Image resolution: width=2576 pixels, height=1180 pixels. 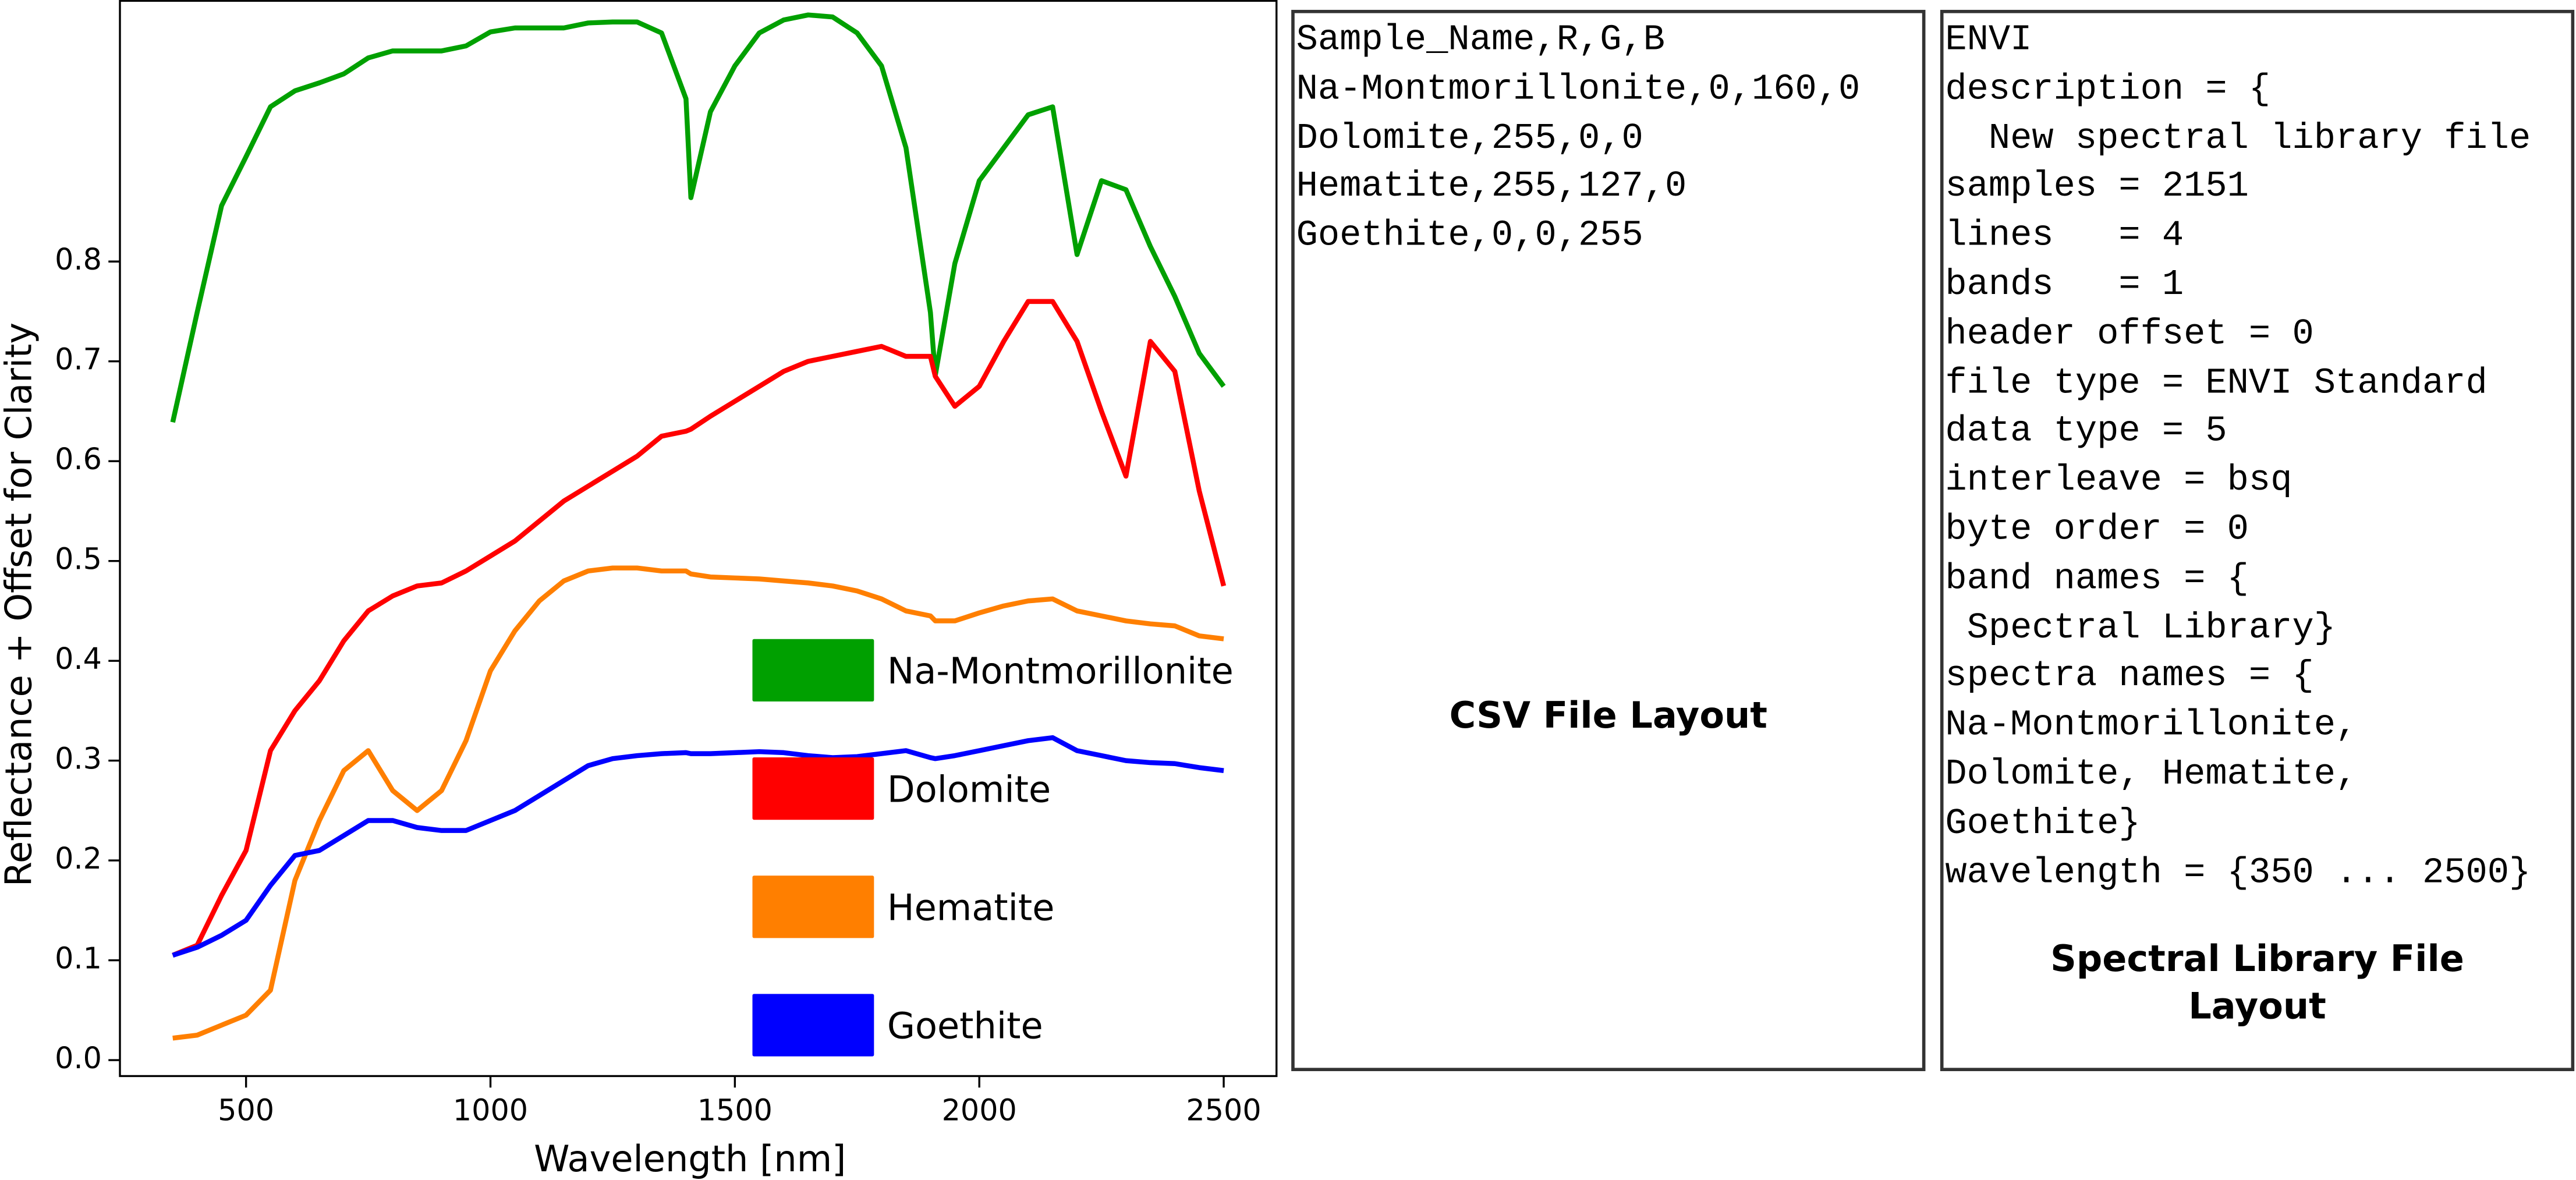 What do you see at coordinates (1608, 717) in the screenshot?
I see `panel-title: CSV File Layout` at bounding box center [1608, 717].